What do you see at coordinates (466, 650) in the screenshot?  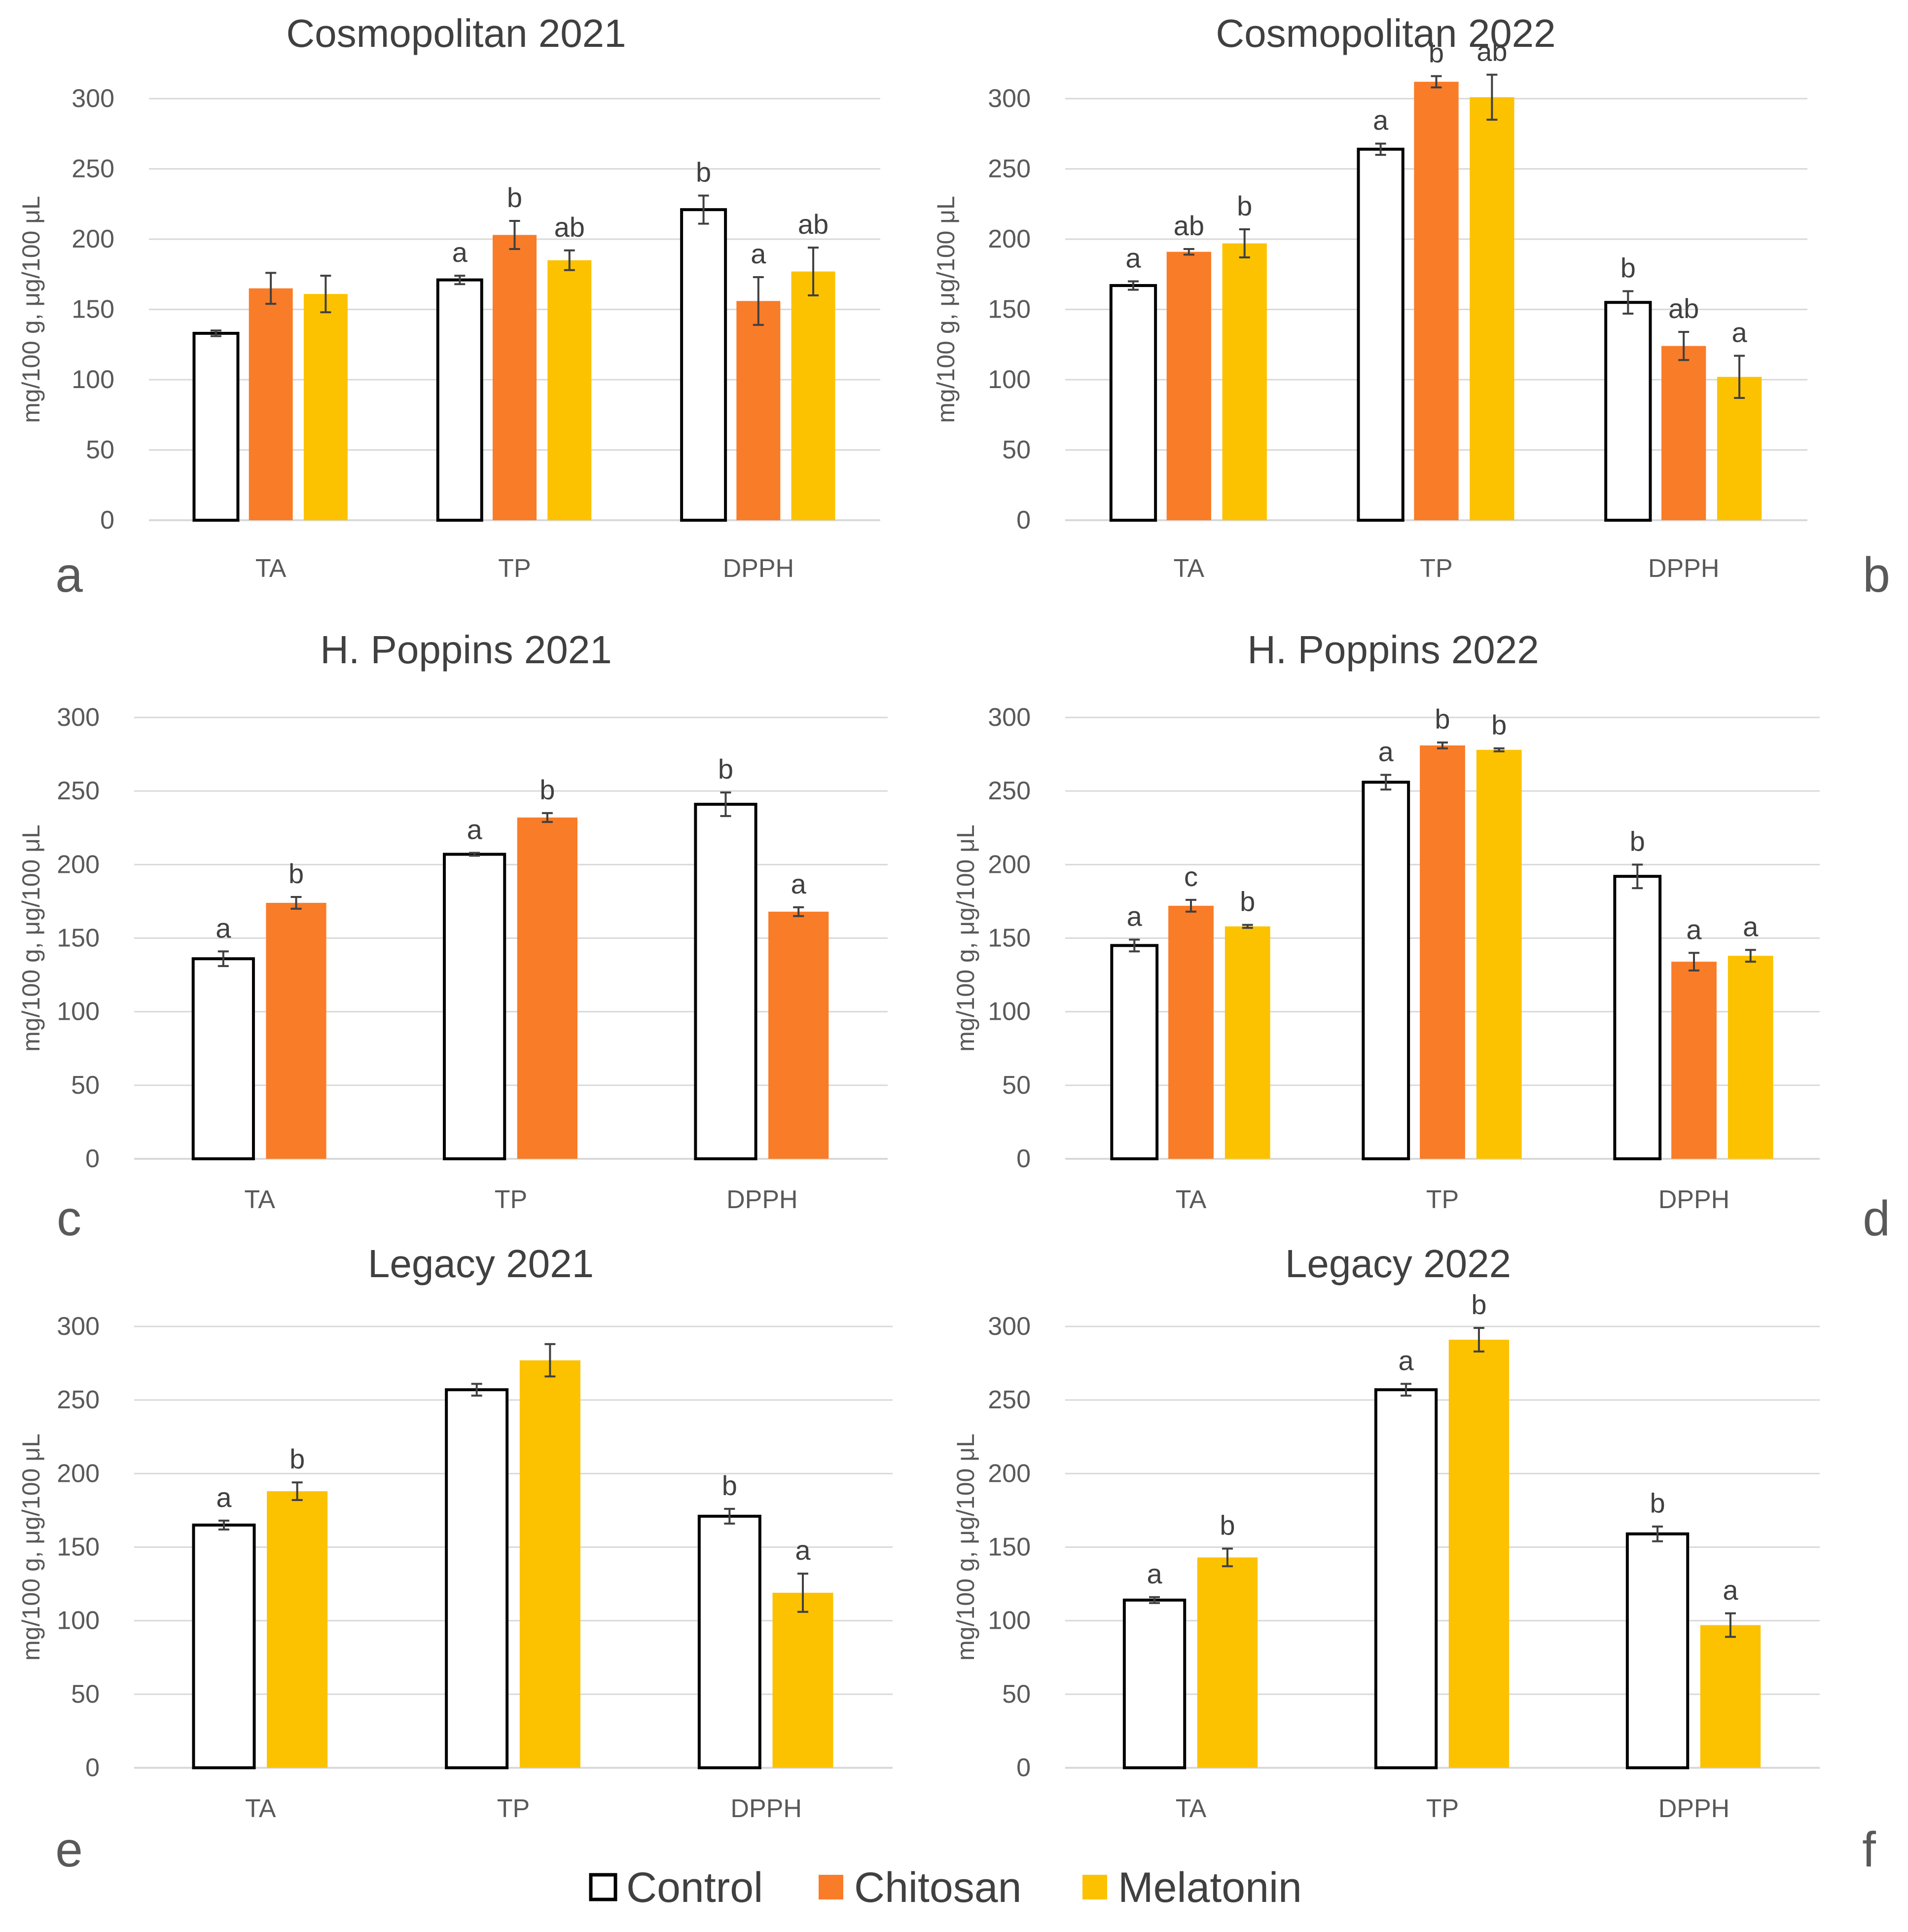 I see `chart-title: H. Poppins 2021` at bounding box center [466, 650].